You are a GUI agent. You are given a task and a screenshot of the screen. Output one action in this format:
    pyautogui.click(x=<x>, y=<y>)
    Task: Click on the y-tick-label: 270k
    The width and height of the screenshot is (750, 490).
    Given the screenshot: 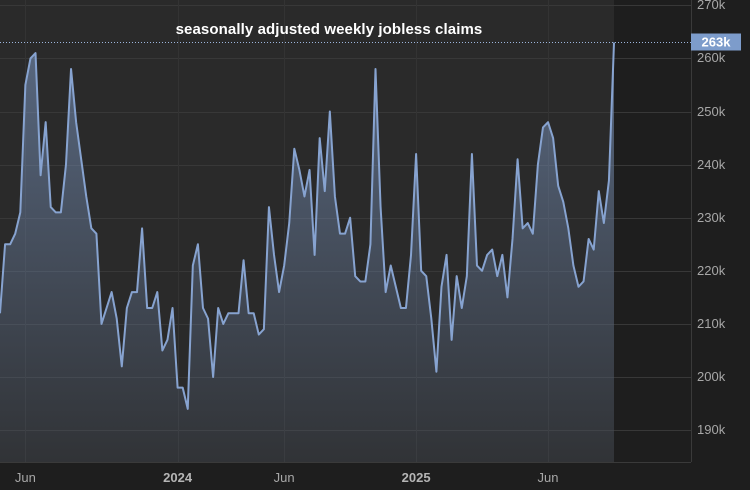 What is the action you would take?
    pyautogui.click(x=711, y=6)
    